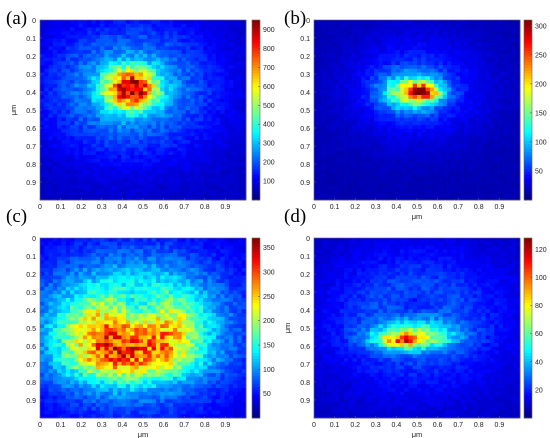 The image size is (550, 438). Describe the element at coordinates (479, 207) in the screenshot. I see `x-tick-label: 0.8` at that location.